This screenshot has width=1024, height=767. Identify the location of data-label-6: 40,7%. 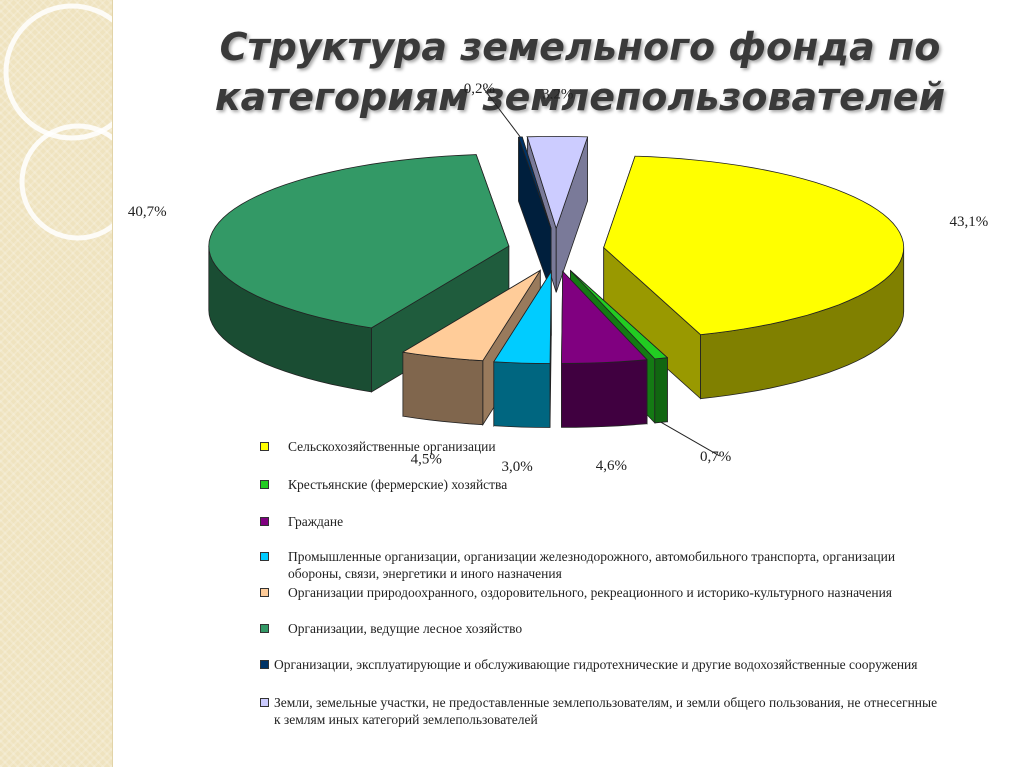
(147, 212).